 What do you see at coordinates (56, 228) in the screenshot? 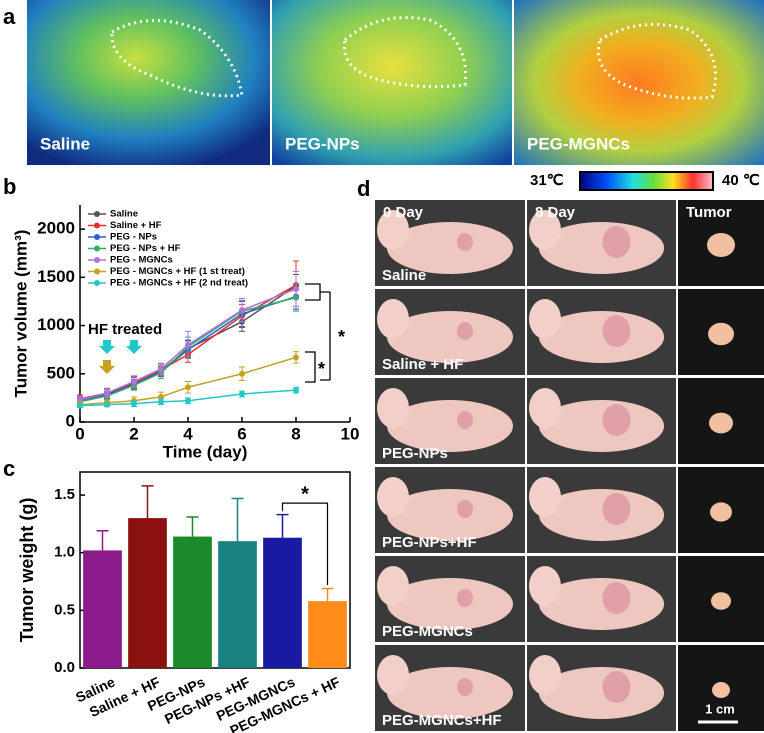
I see `y-tick-label: 2000` at bounding box center [56, 228].